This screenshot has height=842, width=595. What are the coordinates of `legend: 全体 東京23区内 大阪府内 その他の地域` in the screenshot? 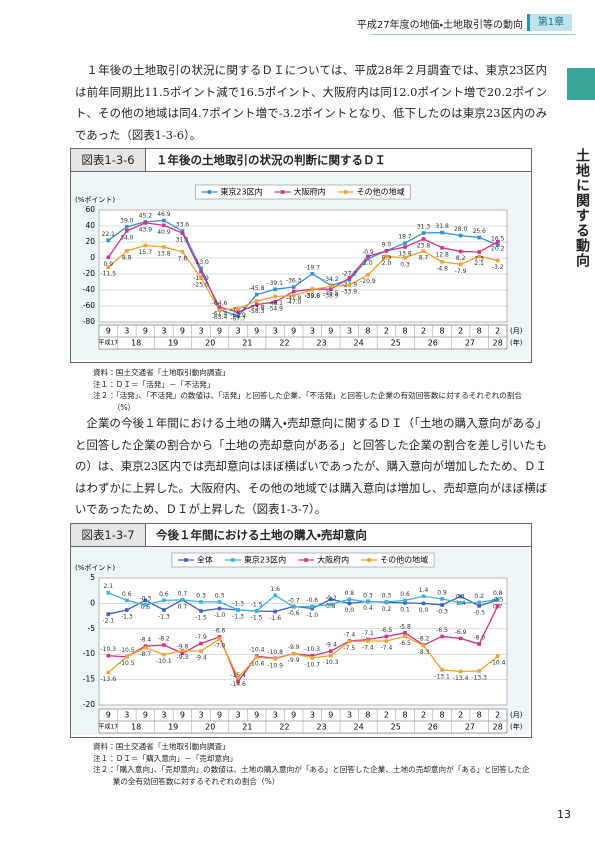 It's located at (303, 560).